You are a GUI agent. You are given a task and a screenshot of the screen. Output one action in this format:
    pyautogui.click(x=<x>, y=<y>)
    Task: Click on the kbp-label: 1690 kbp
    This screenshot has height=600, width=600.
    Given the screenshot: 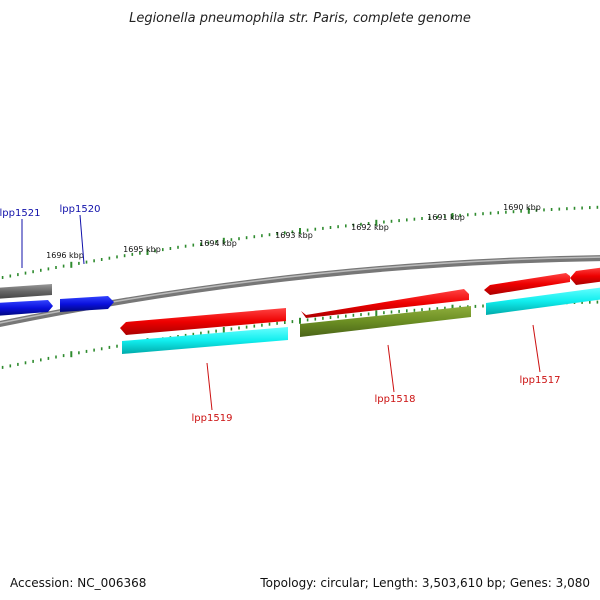 What is the action you would take?
    pyautogui.click(x=522, y=207)
    